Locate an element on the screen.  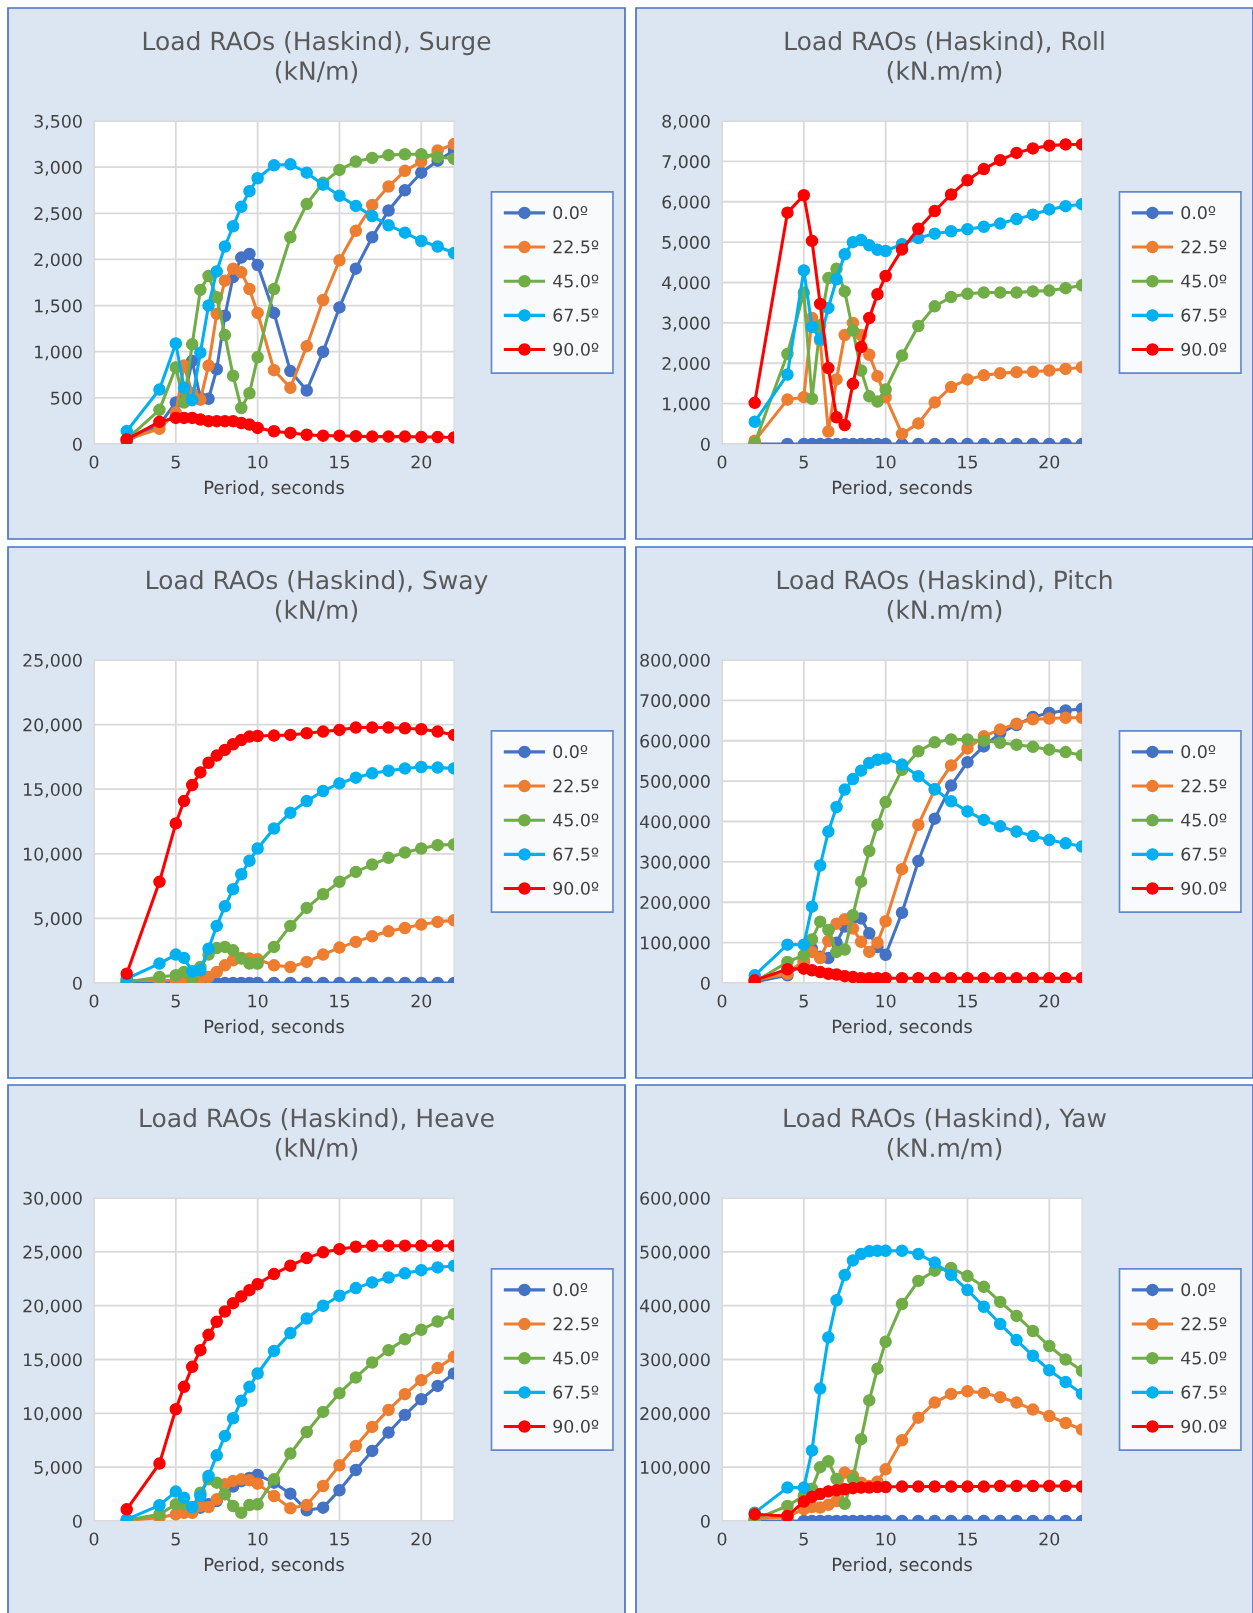
chart-title: Load RAOs (Haskind), Roll (kN.m/m) is located at coordinates (944, 57).